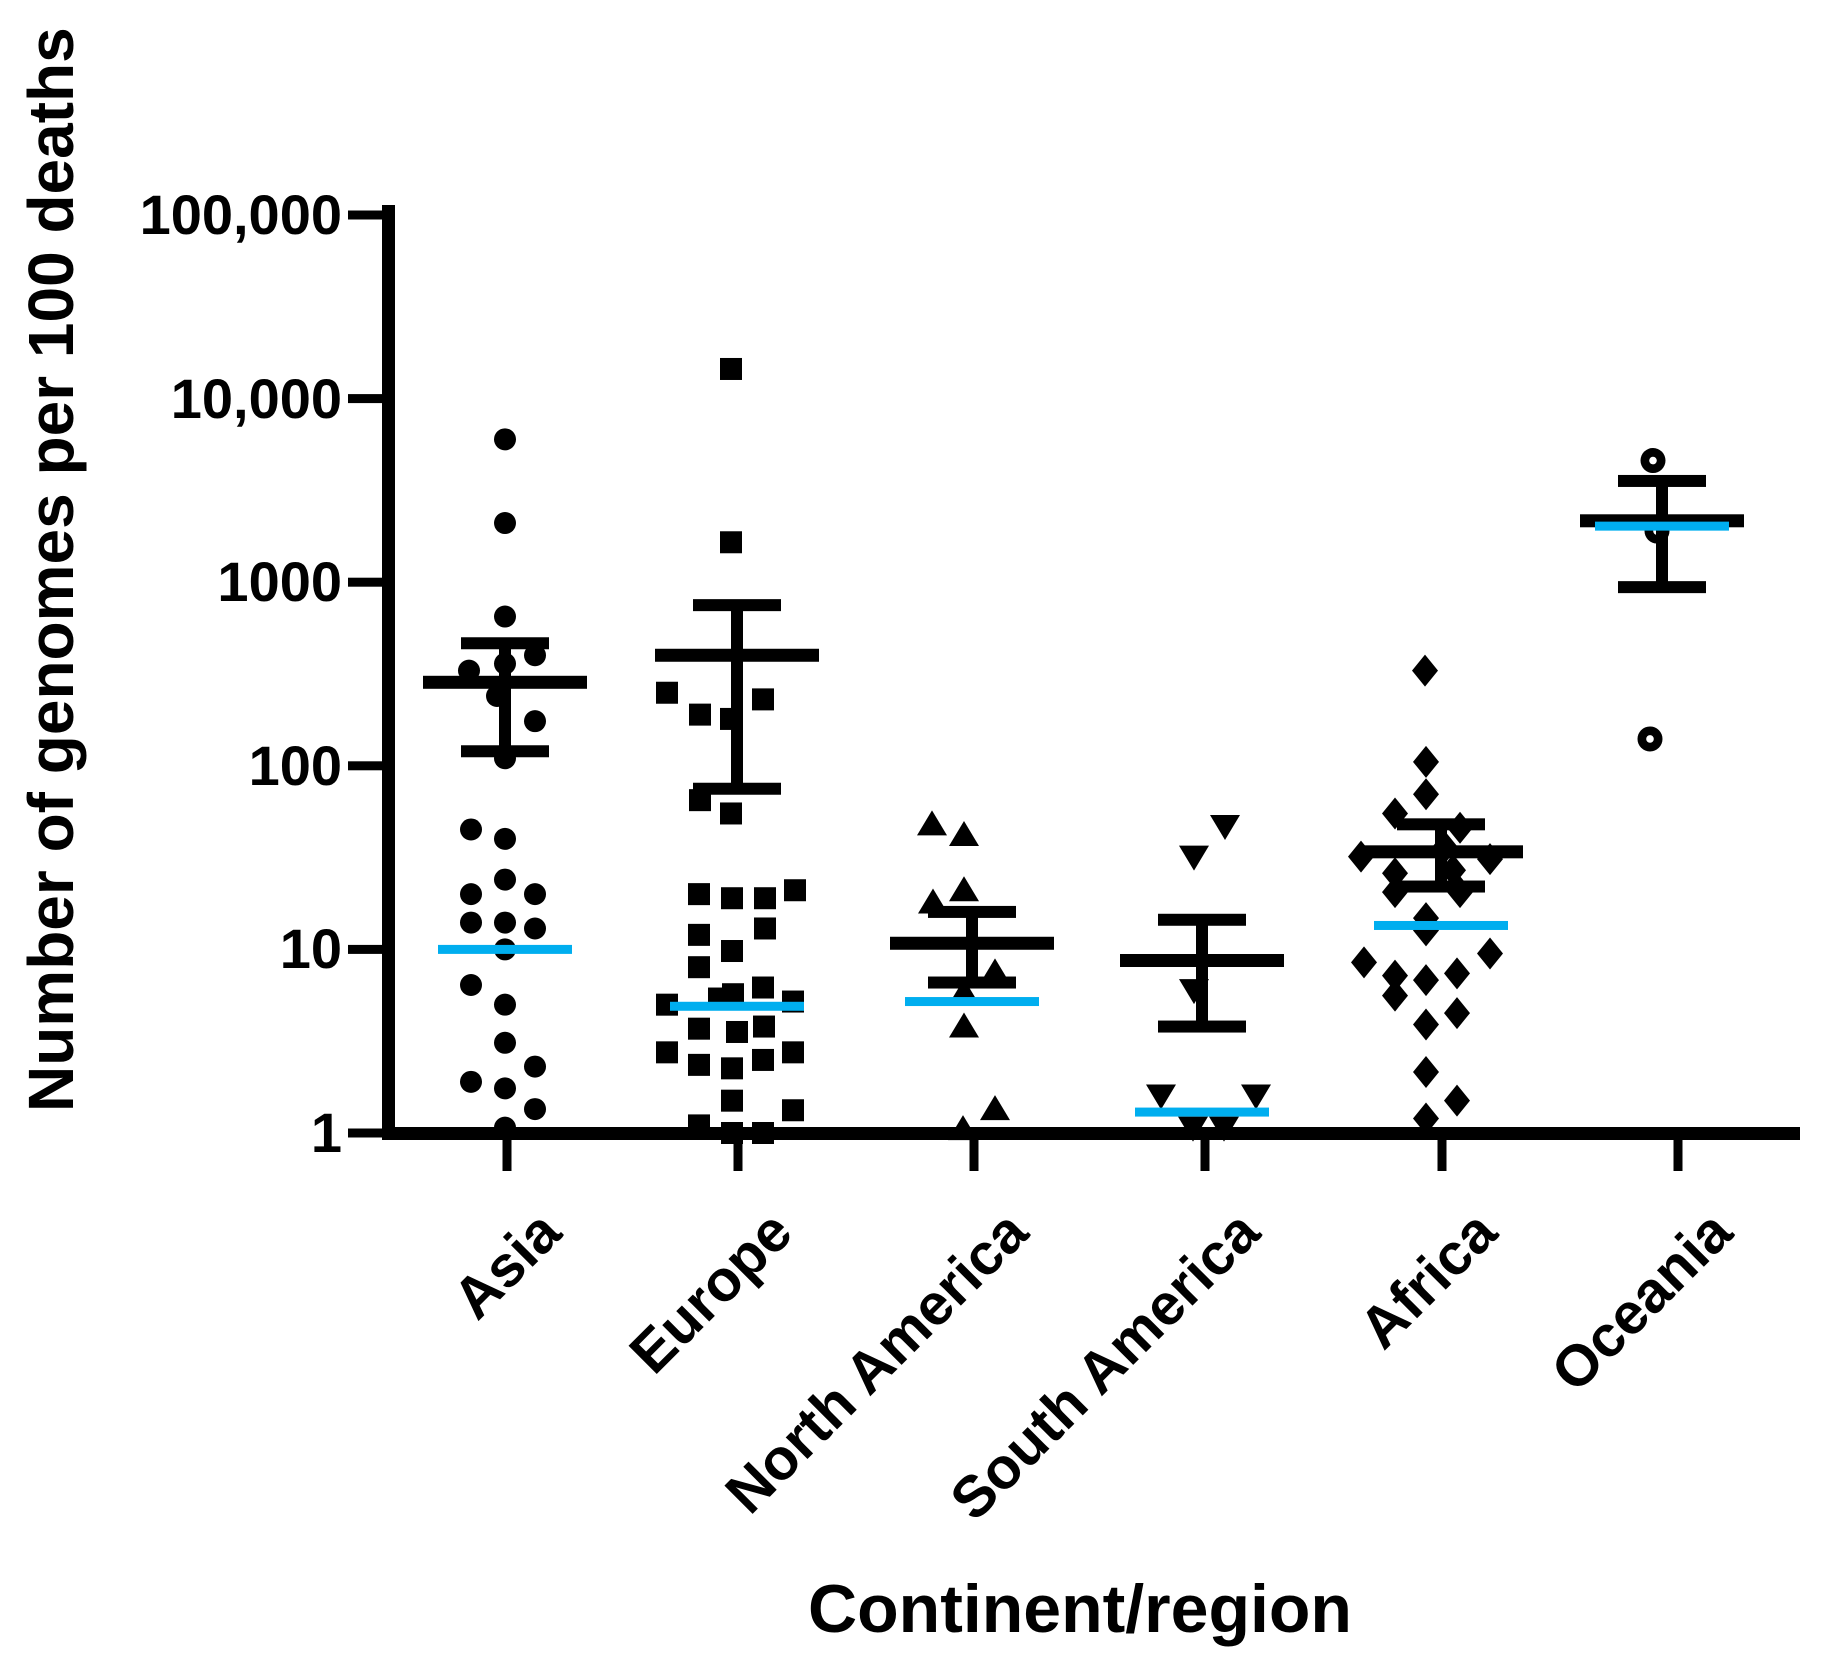 This screenshot has width=1821, height=1680. What do you see at coordinates (240, 214) in the screenshot?
I see `y-tick-label: 100,000` at bounding box center [240, 214].